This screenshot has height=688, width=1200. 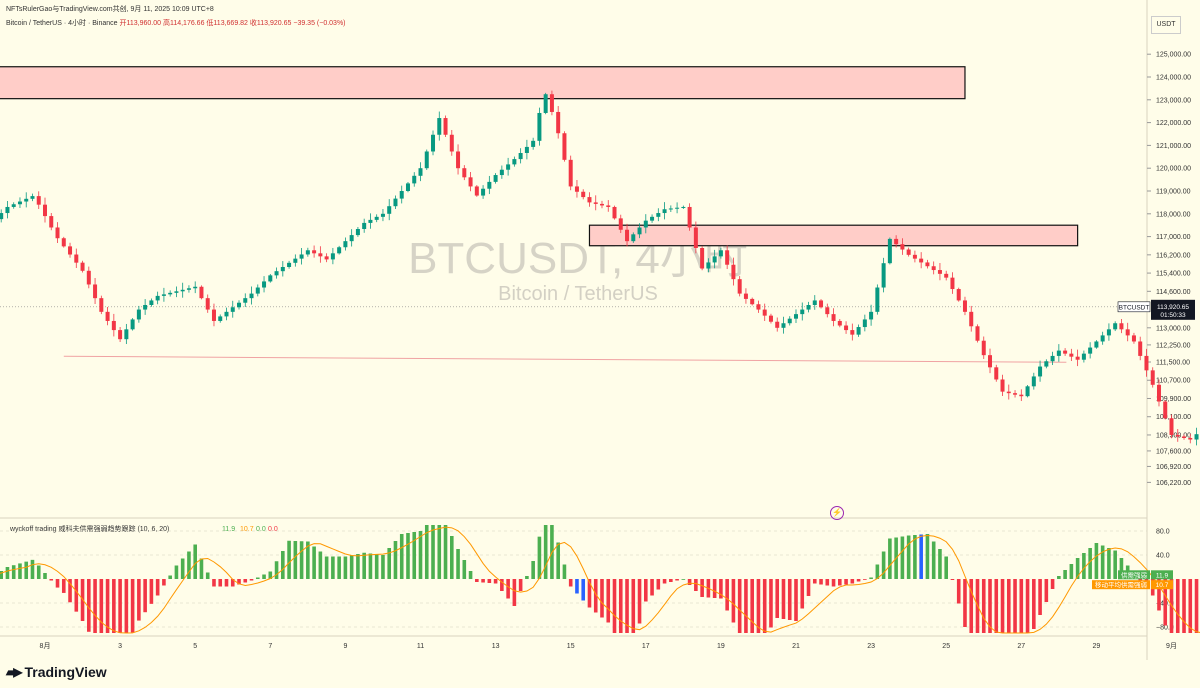 What do you see at coordinates (1134, 307) in the screenshot?
I see `price-tag-symbol: BTCUSDT` at bounding box center [1134, 307].